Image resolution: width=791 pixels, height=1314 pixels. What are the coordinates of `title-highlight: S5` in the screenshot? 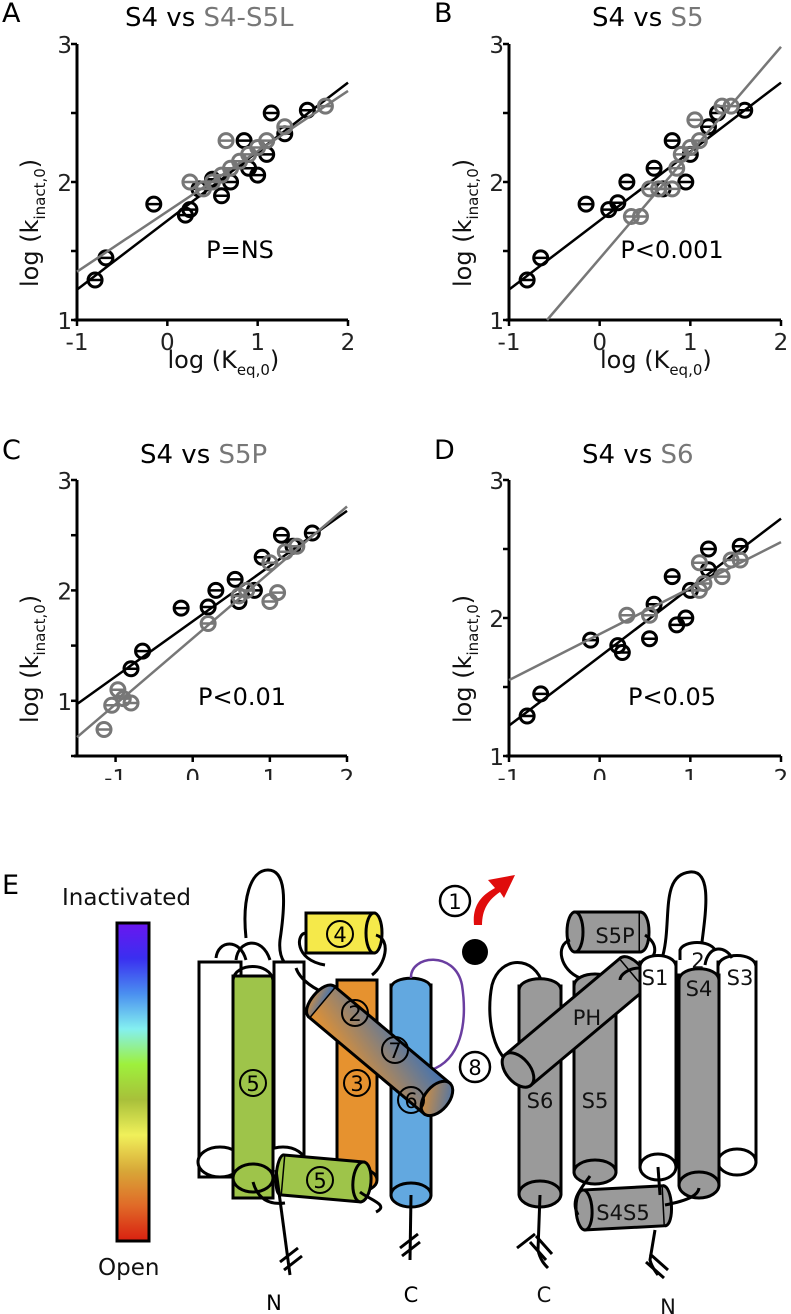 It's located at (687, 18).